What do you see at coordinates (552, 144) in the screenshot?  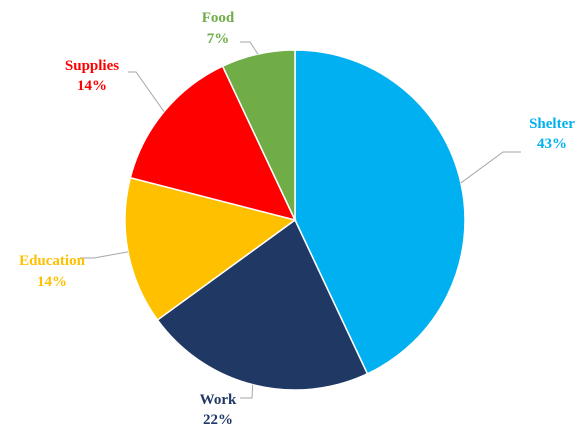 I see `slice-percent-label: 43%` at bounding box center [552, 144].